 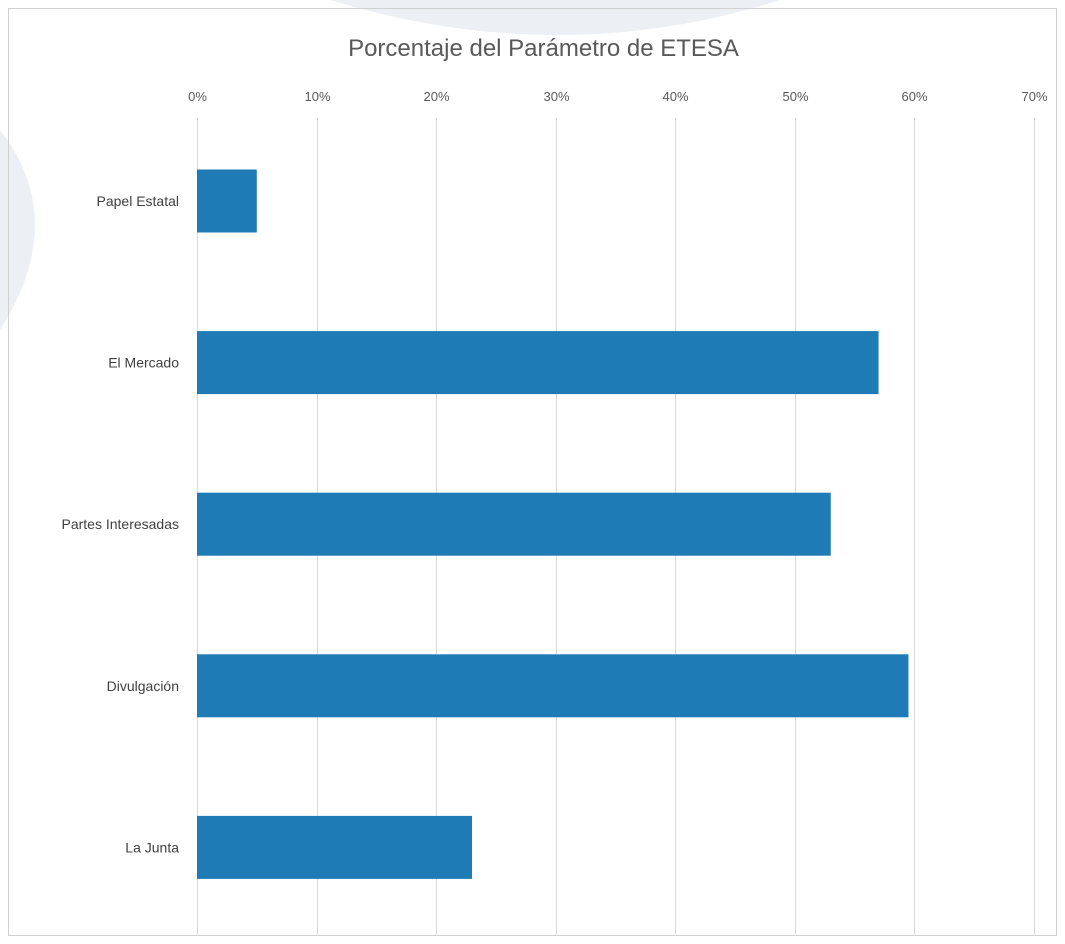 I want to click on x-tick-label: 30%, so click(x=556, y=96).